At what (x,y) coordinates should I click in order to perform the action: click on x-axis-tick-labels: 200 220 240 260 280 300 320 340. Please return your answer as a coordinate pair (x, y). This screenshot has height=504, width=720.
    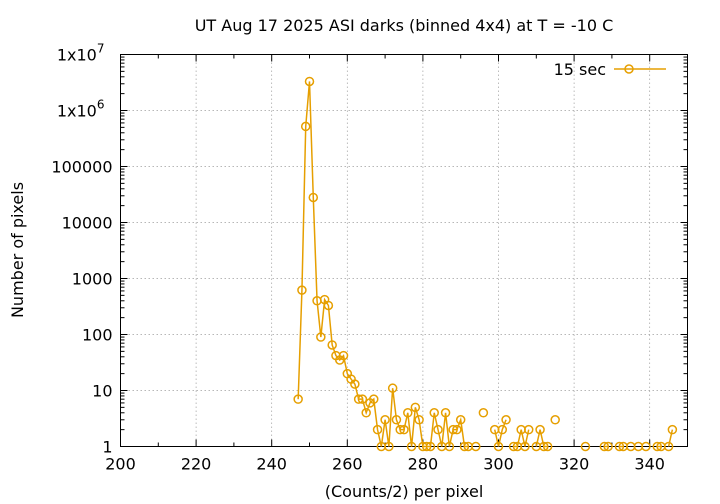
    Looking at the image, I should click on (385, 464).